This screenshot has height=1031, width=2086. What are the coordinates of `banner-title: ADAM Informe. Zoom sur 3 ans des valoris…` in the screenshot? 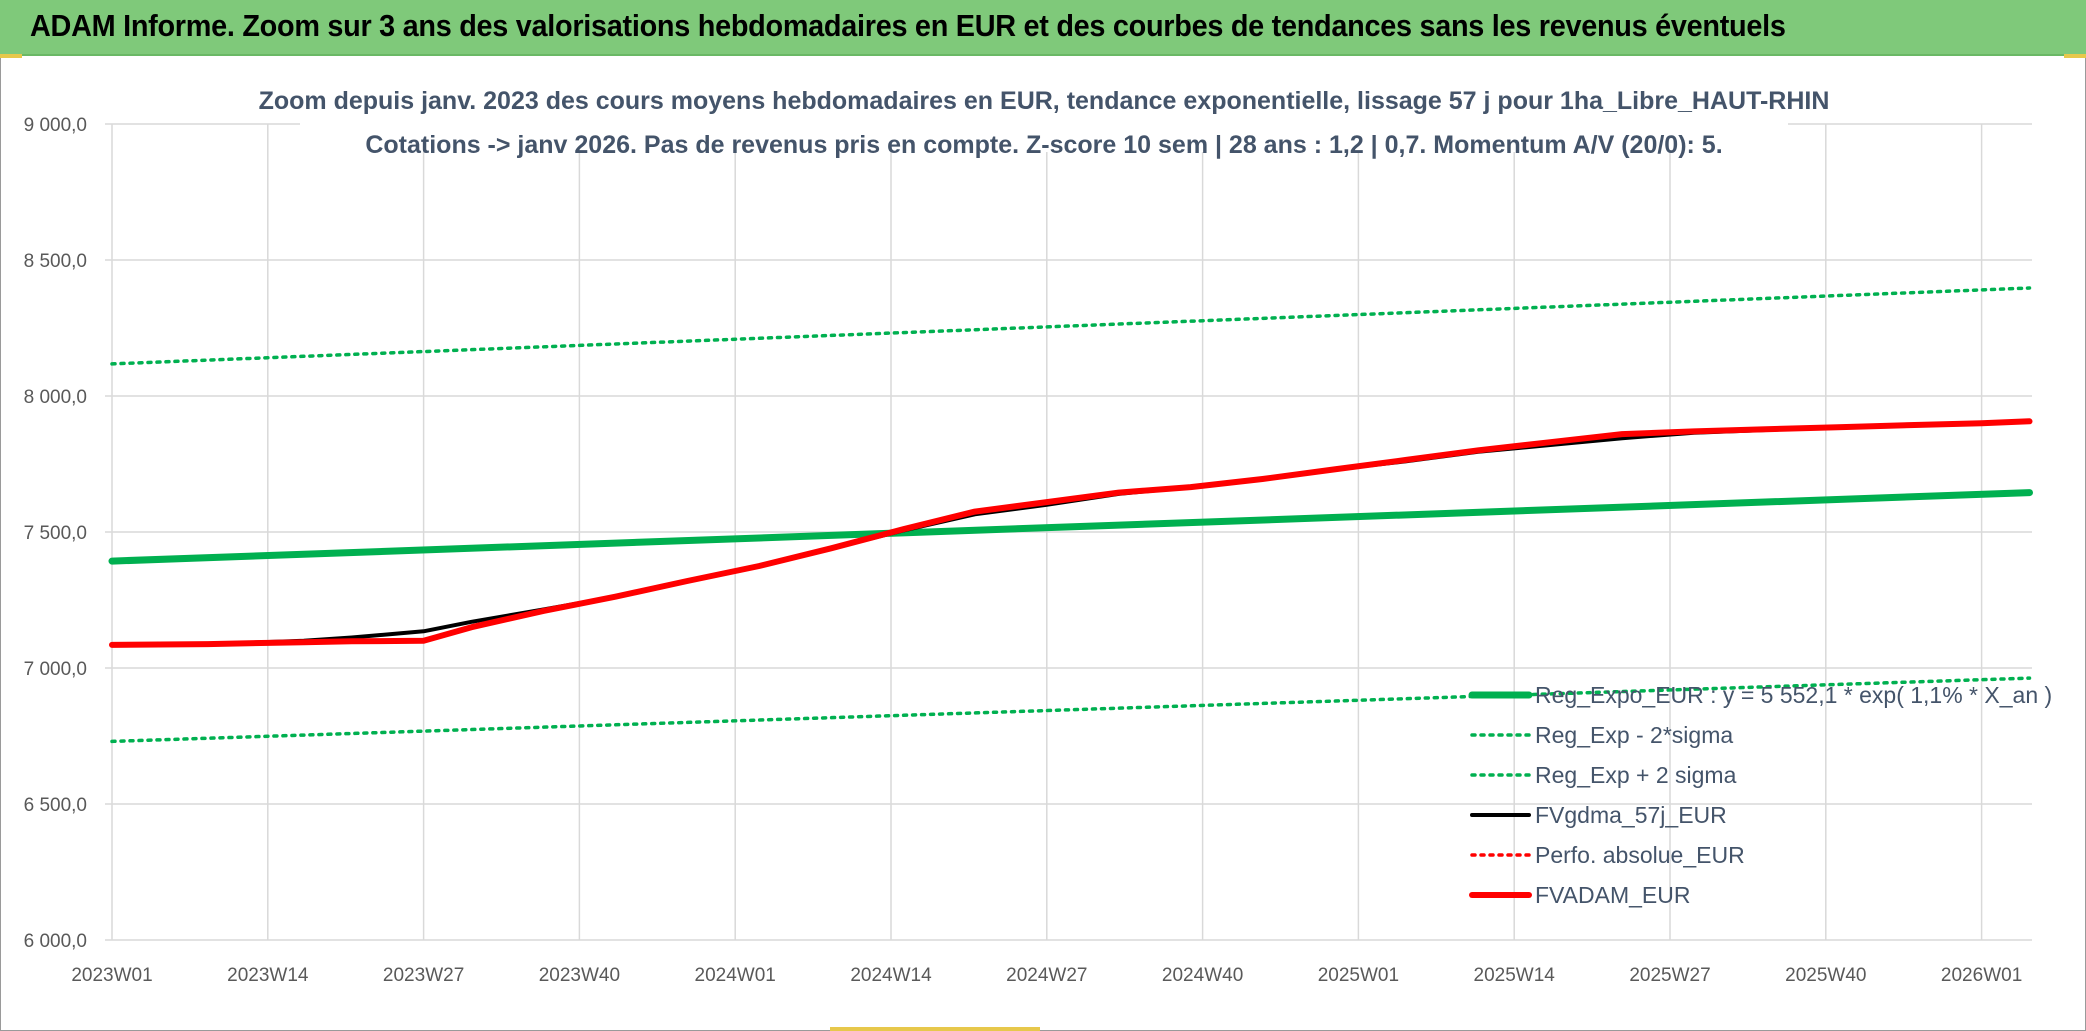 It's located at (908, 25).